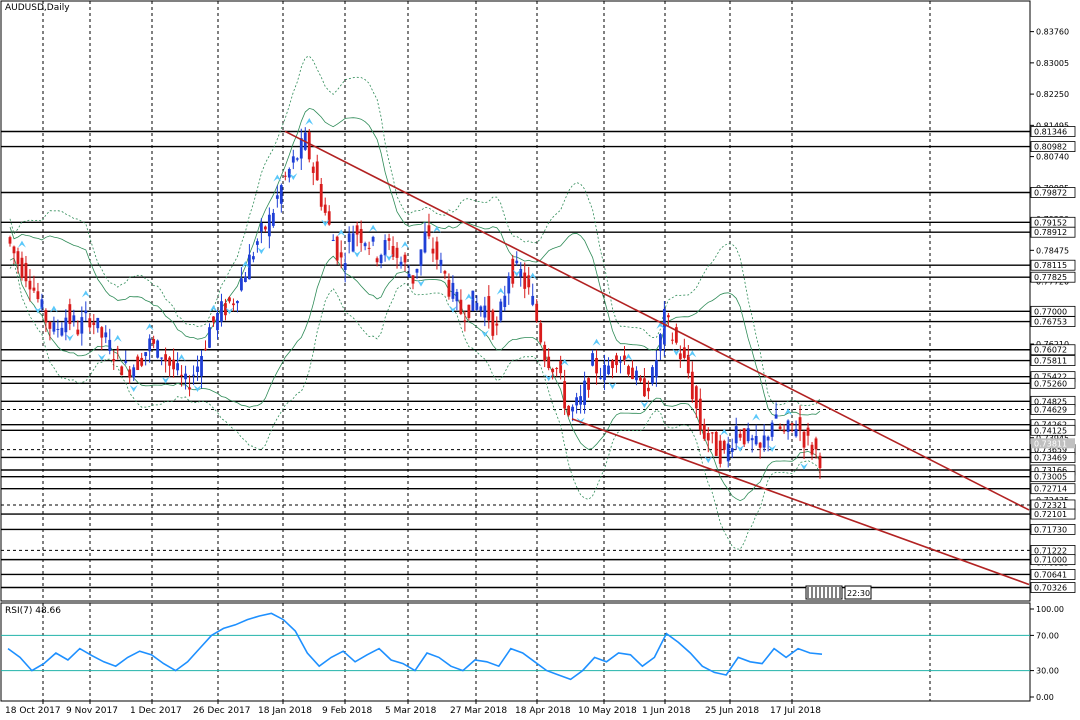 This screenshot has width=1080, height=720. Describe the element at coordinates (1052, 32) in the screenshot. I see `price-tick-label: 0.83760` at that location.